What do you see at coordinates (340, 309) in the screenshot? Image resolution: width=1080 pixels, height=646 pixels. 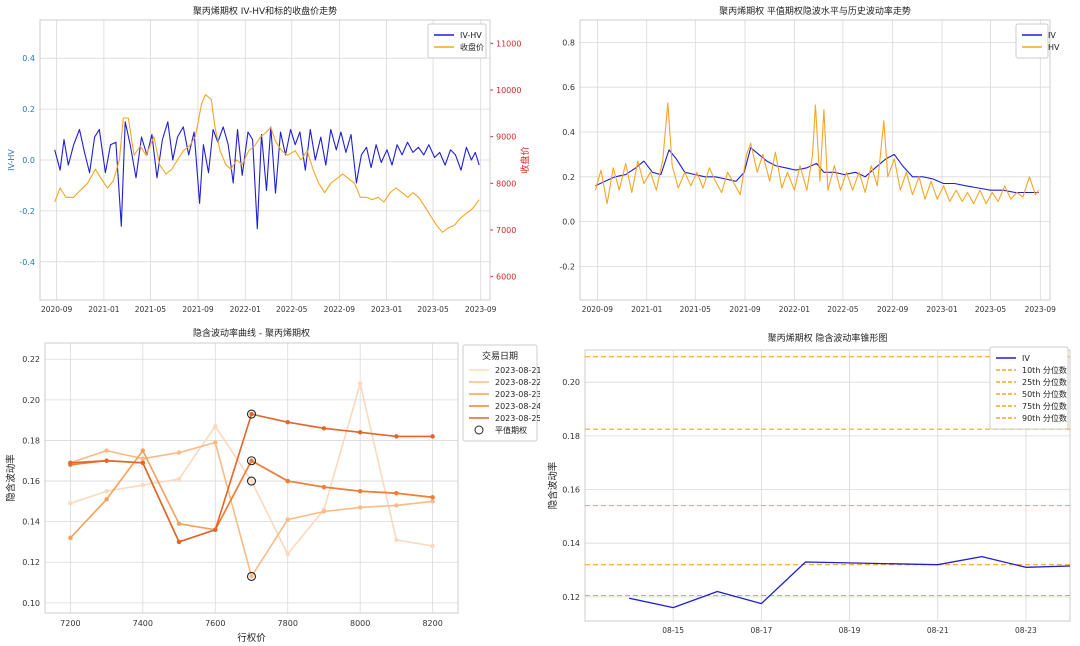 I see `x-tick-label: 2022-09` at bounding box center [340, 309].